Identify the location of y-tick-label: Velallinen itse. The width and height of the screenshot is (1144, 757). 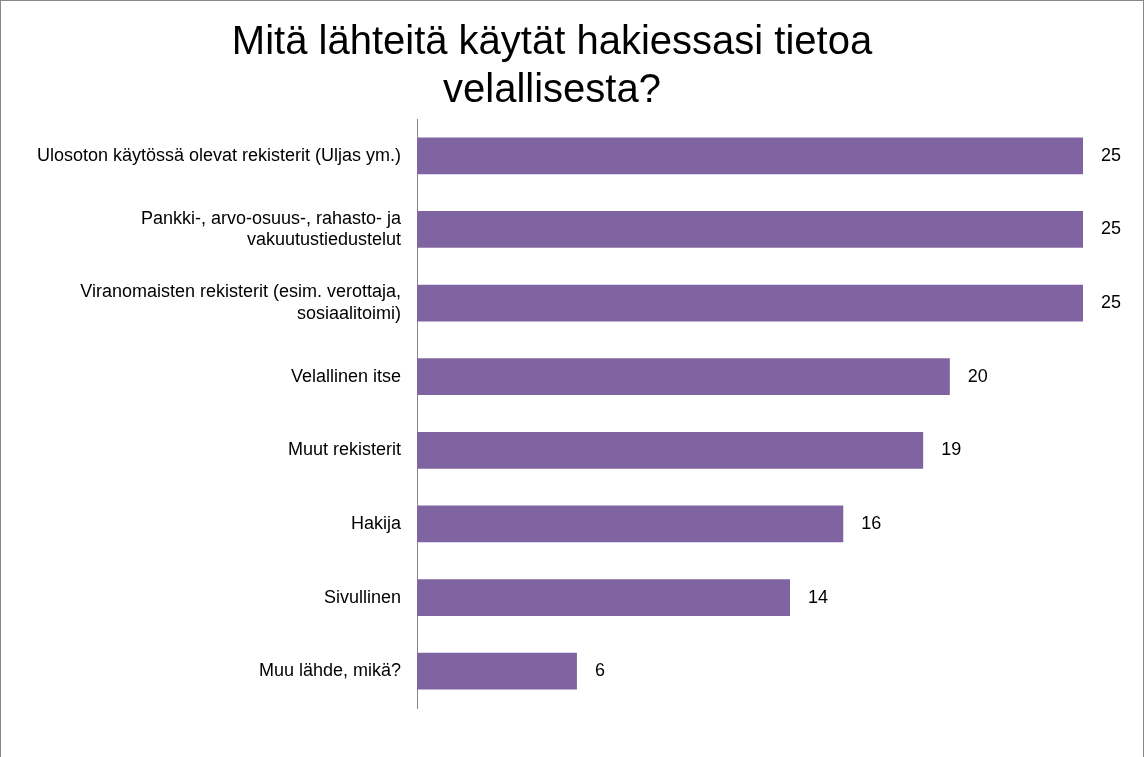
(346, 375).